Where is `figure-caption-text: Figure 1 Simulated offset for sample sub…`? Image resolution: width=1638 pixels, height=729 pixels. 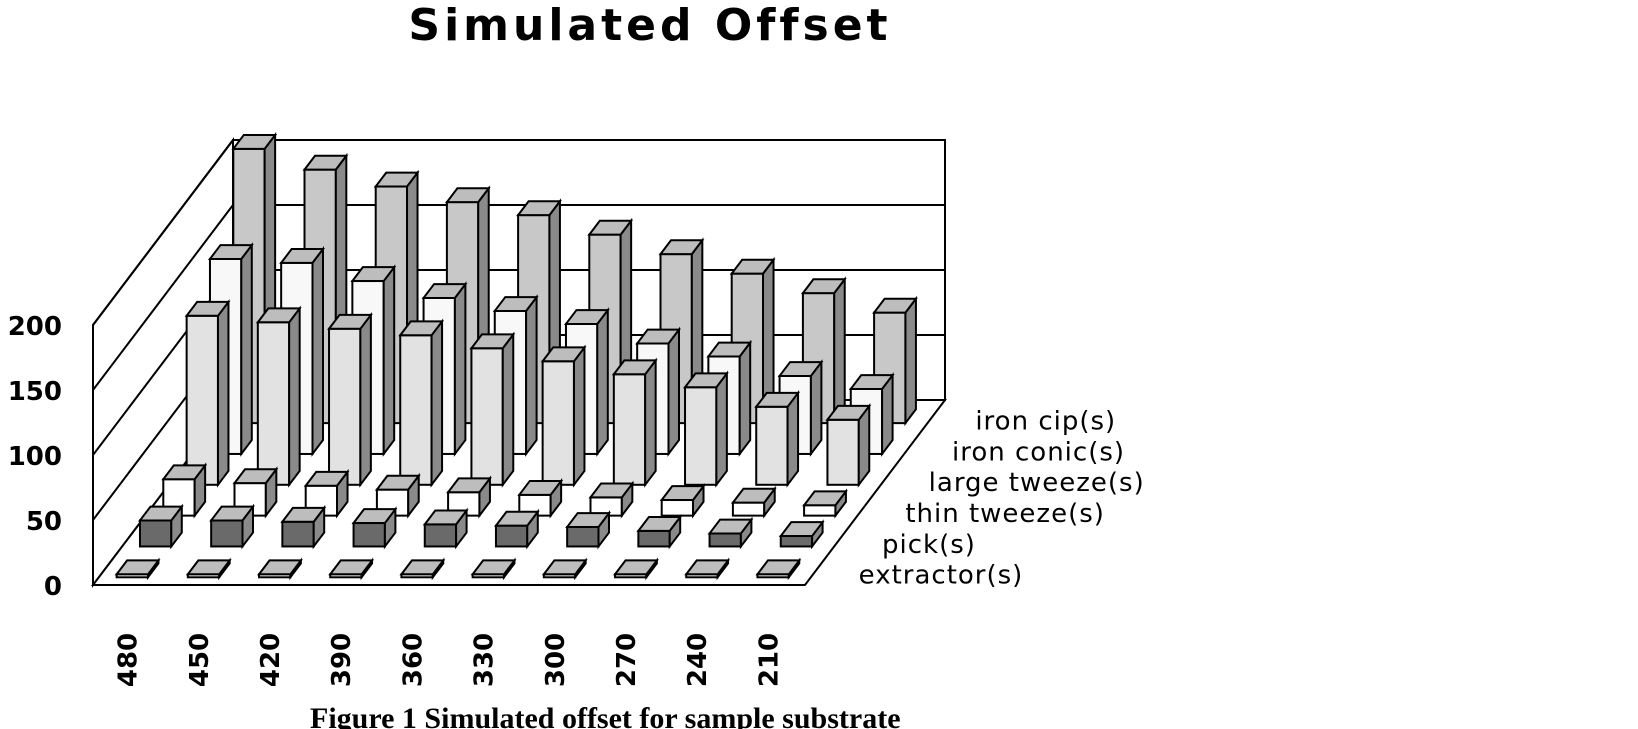 figure-caption-text: Figure 1 Simulated offset for sample sub… is located at coordinates (605, 715).